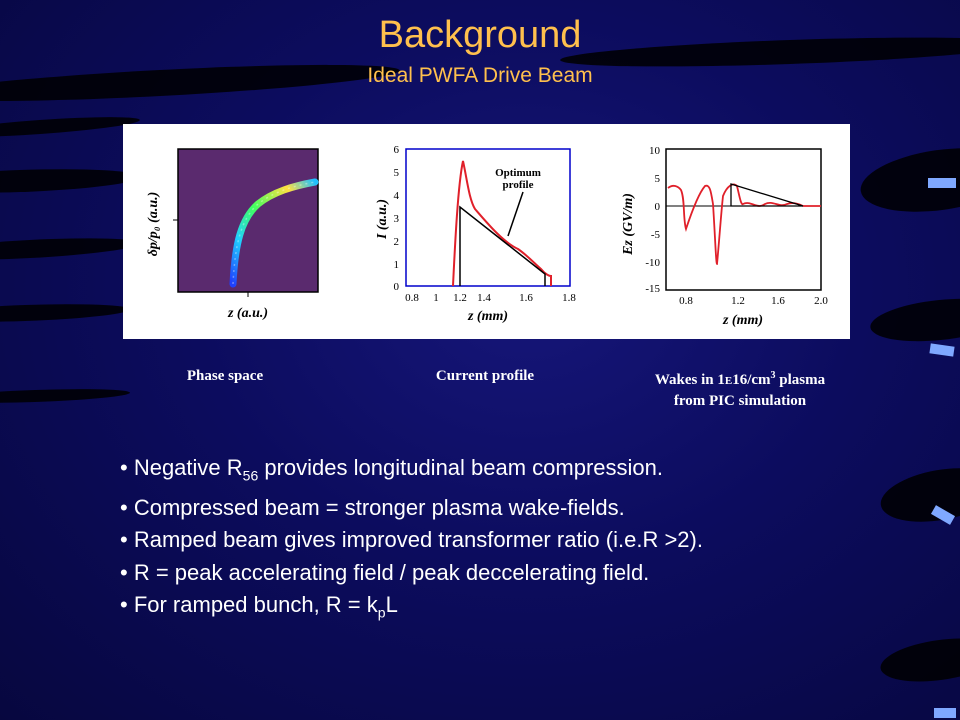  I want to click on optimum-label-line2: profile, so click(518, 185).